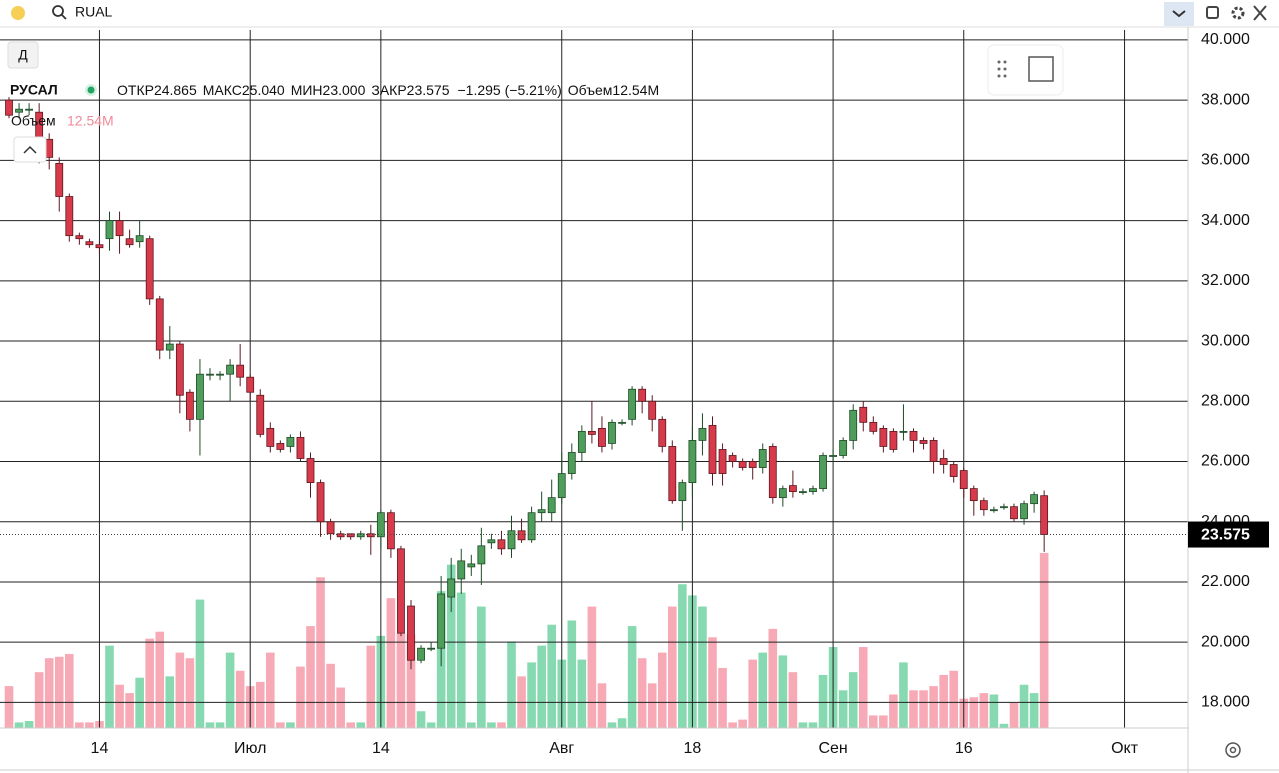 This screenshot has height=773, width=1279. What do you see at coordinates (964, 748) in the screenshot?
I see `x-tick-label: 16` at bounding box center [964, 748].